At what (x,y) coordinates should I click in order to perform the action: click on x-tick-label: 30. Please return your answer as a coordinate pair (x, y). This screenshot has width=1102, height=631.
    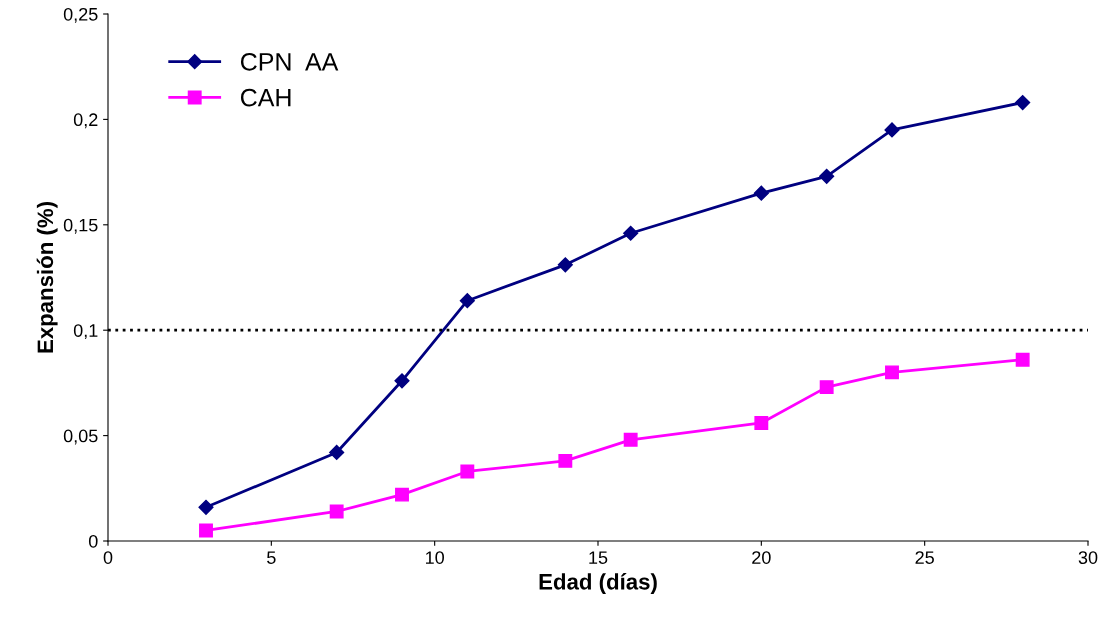
    Looking at the image, I should click on (1088, 557).